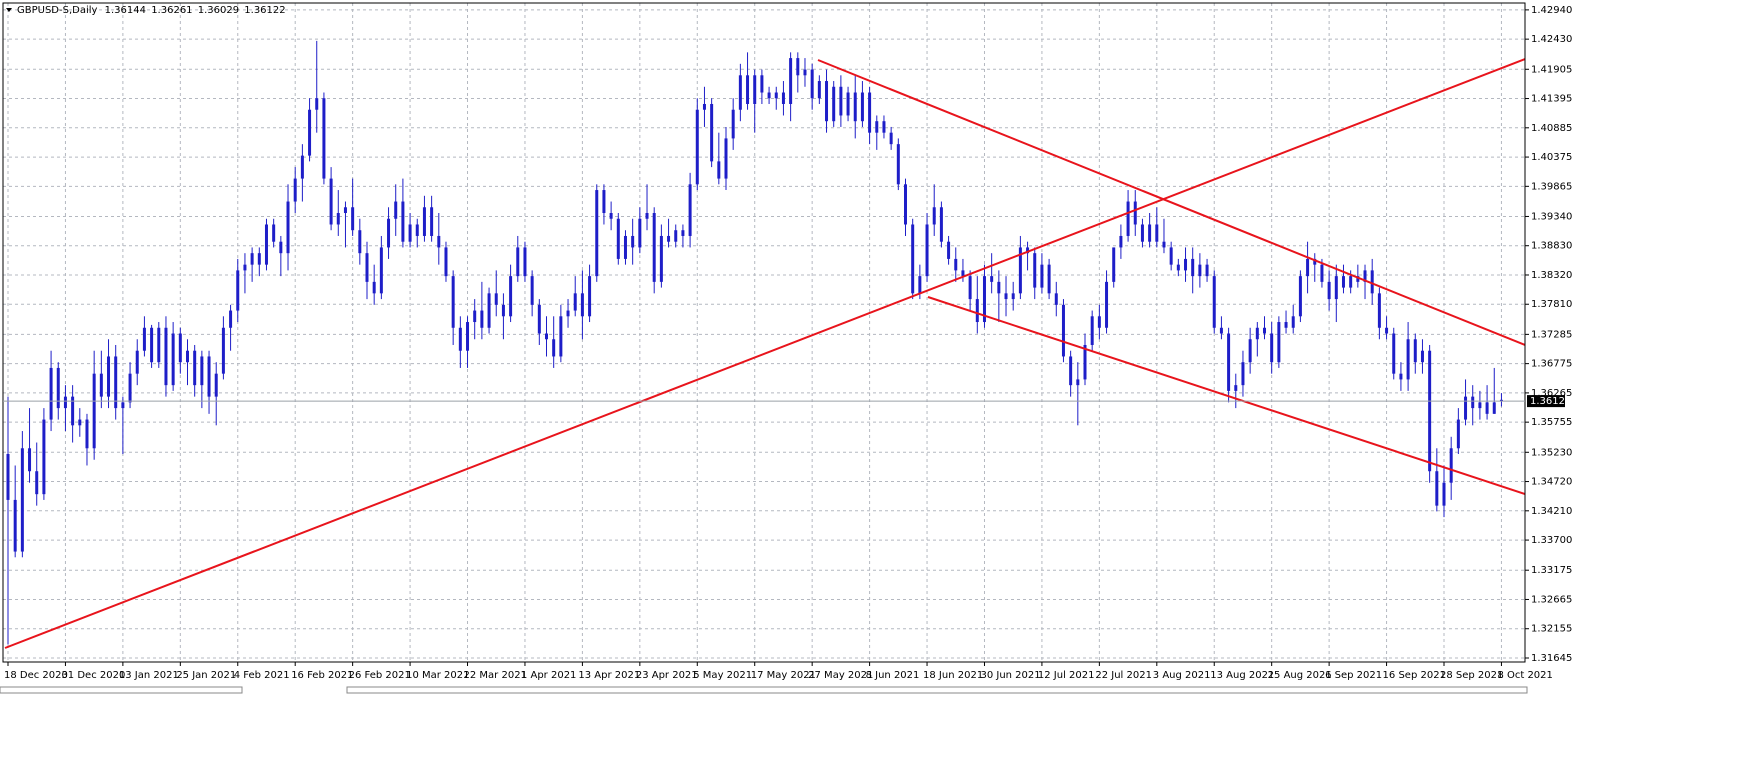 The width and height of the screenshot is (1741, 765). Describe the element at coordinates (1182, 675) in the screenshot. I see `x-tick-label: 3 Aug 2021` at that location.